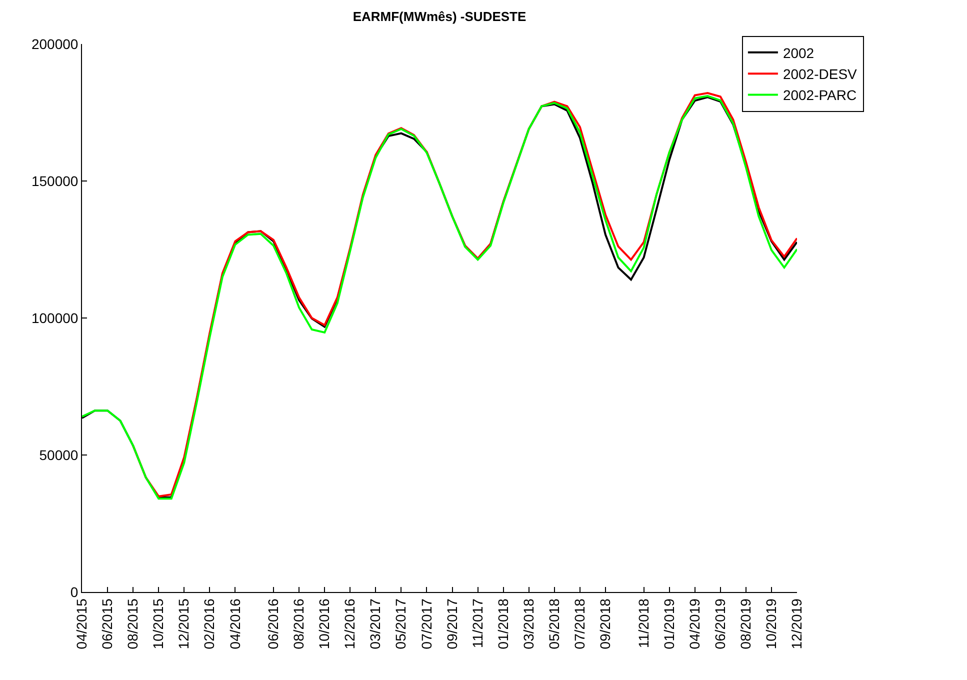 This screenshot has height=680, width=967. I want to click on x-tick-label: 03/2017, so click(375, 624).